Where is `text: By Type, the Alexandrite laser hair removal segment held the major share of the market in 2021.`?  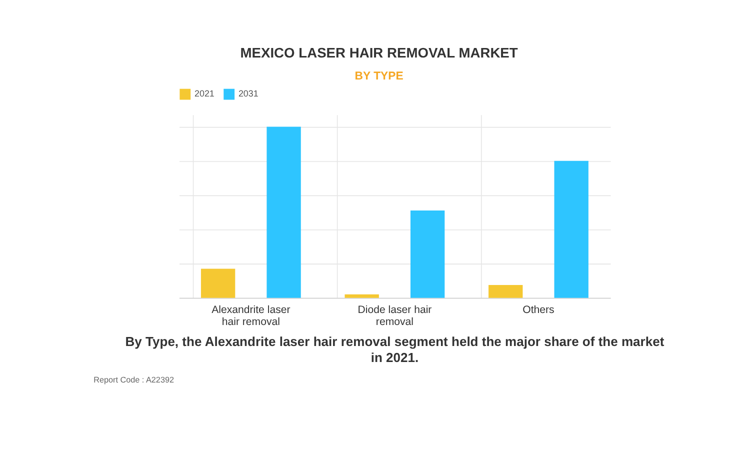 text: By Type, the Alexandrite laser hair removal segment held the major share of the market in 2021. is located at coordinates (395, 350).